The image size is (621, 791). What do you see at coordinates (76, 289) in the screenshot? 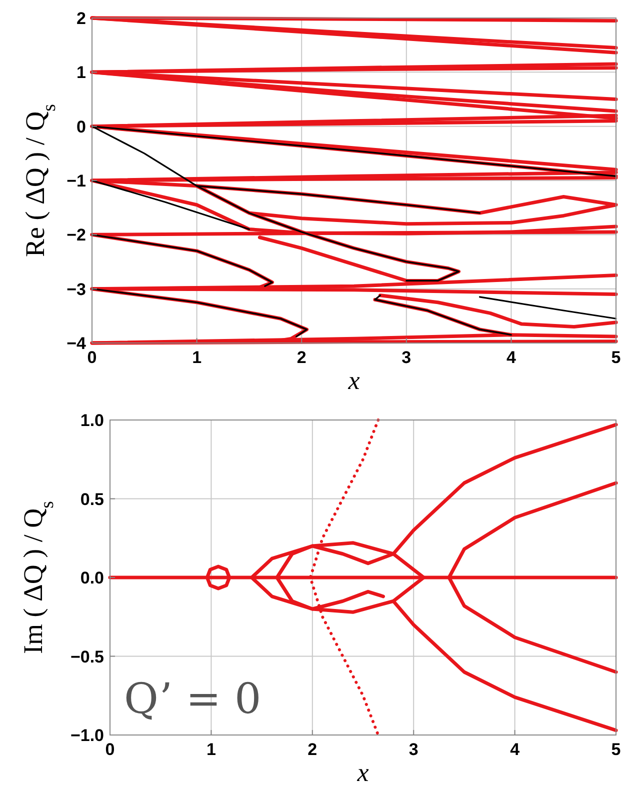
I see `y-tick-label: −3` at bounding box center [76, 289].